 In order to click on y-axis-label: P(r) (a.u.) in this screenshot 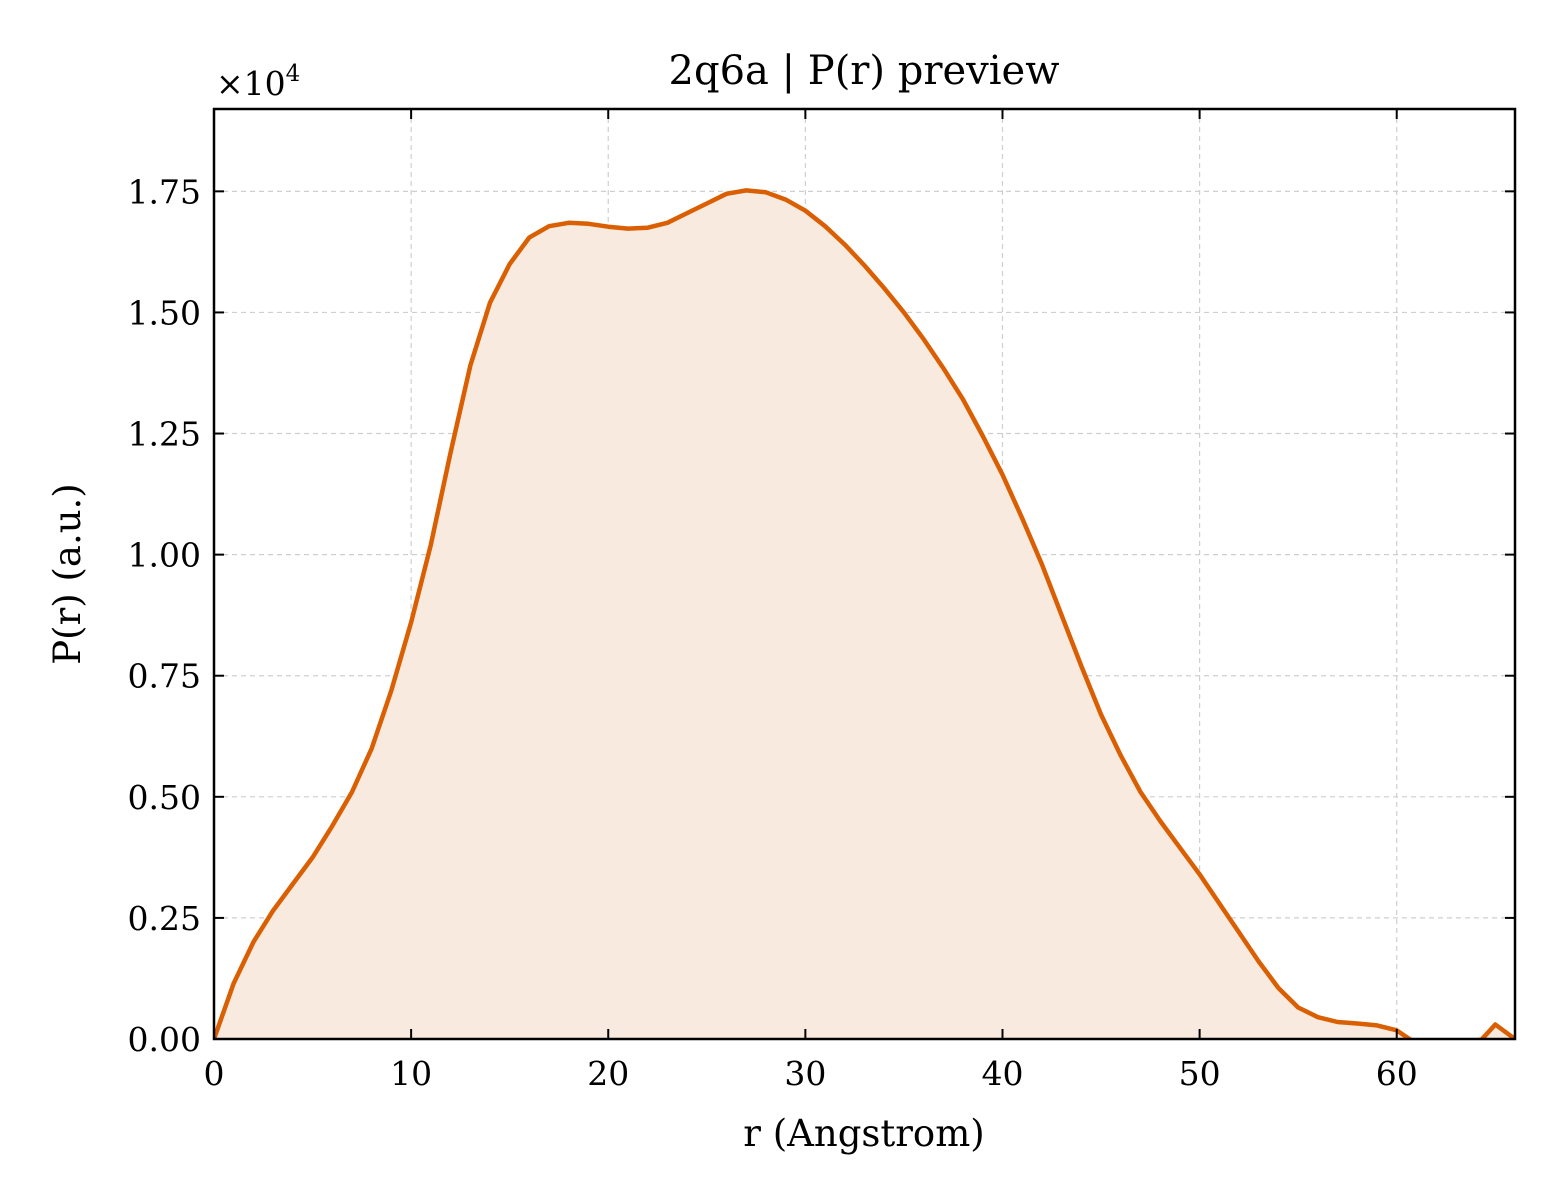, I will do `click(67, 574)`.